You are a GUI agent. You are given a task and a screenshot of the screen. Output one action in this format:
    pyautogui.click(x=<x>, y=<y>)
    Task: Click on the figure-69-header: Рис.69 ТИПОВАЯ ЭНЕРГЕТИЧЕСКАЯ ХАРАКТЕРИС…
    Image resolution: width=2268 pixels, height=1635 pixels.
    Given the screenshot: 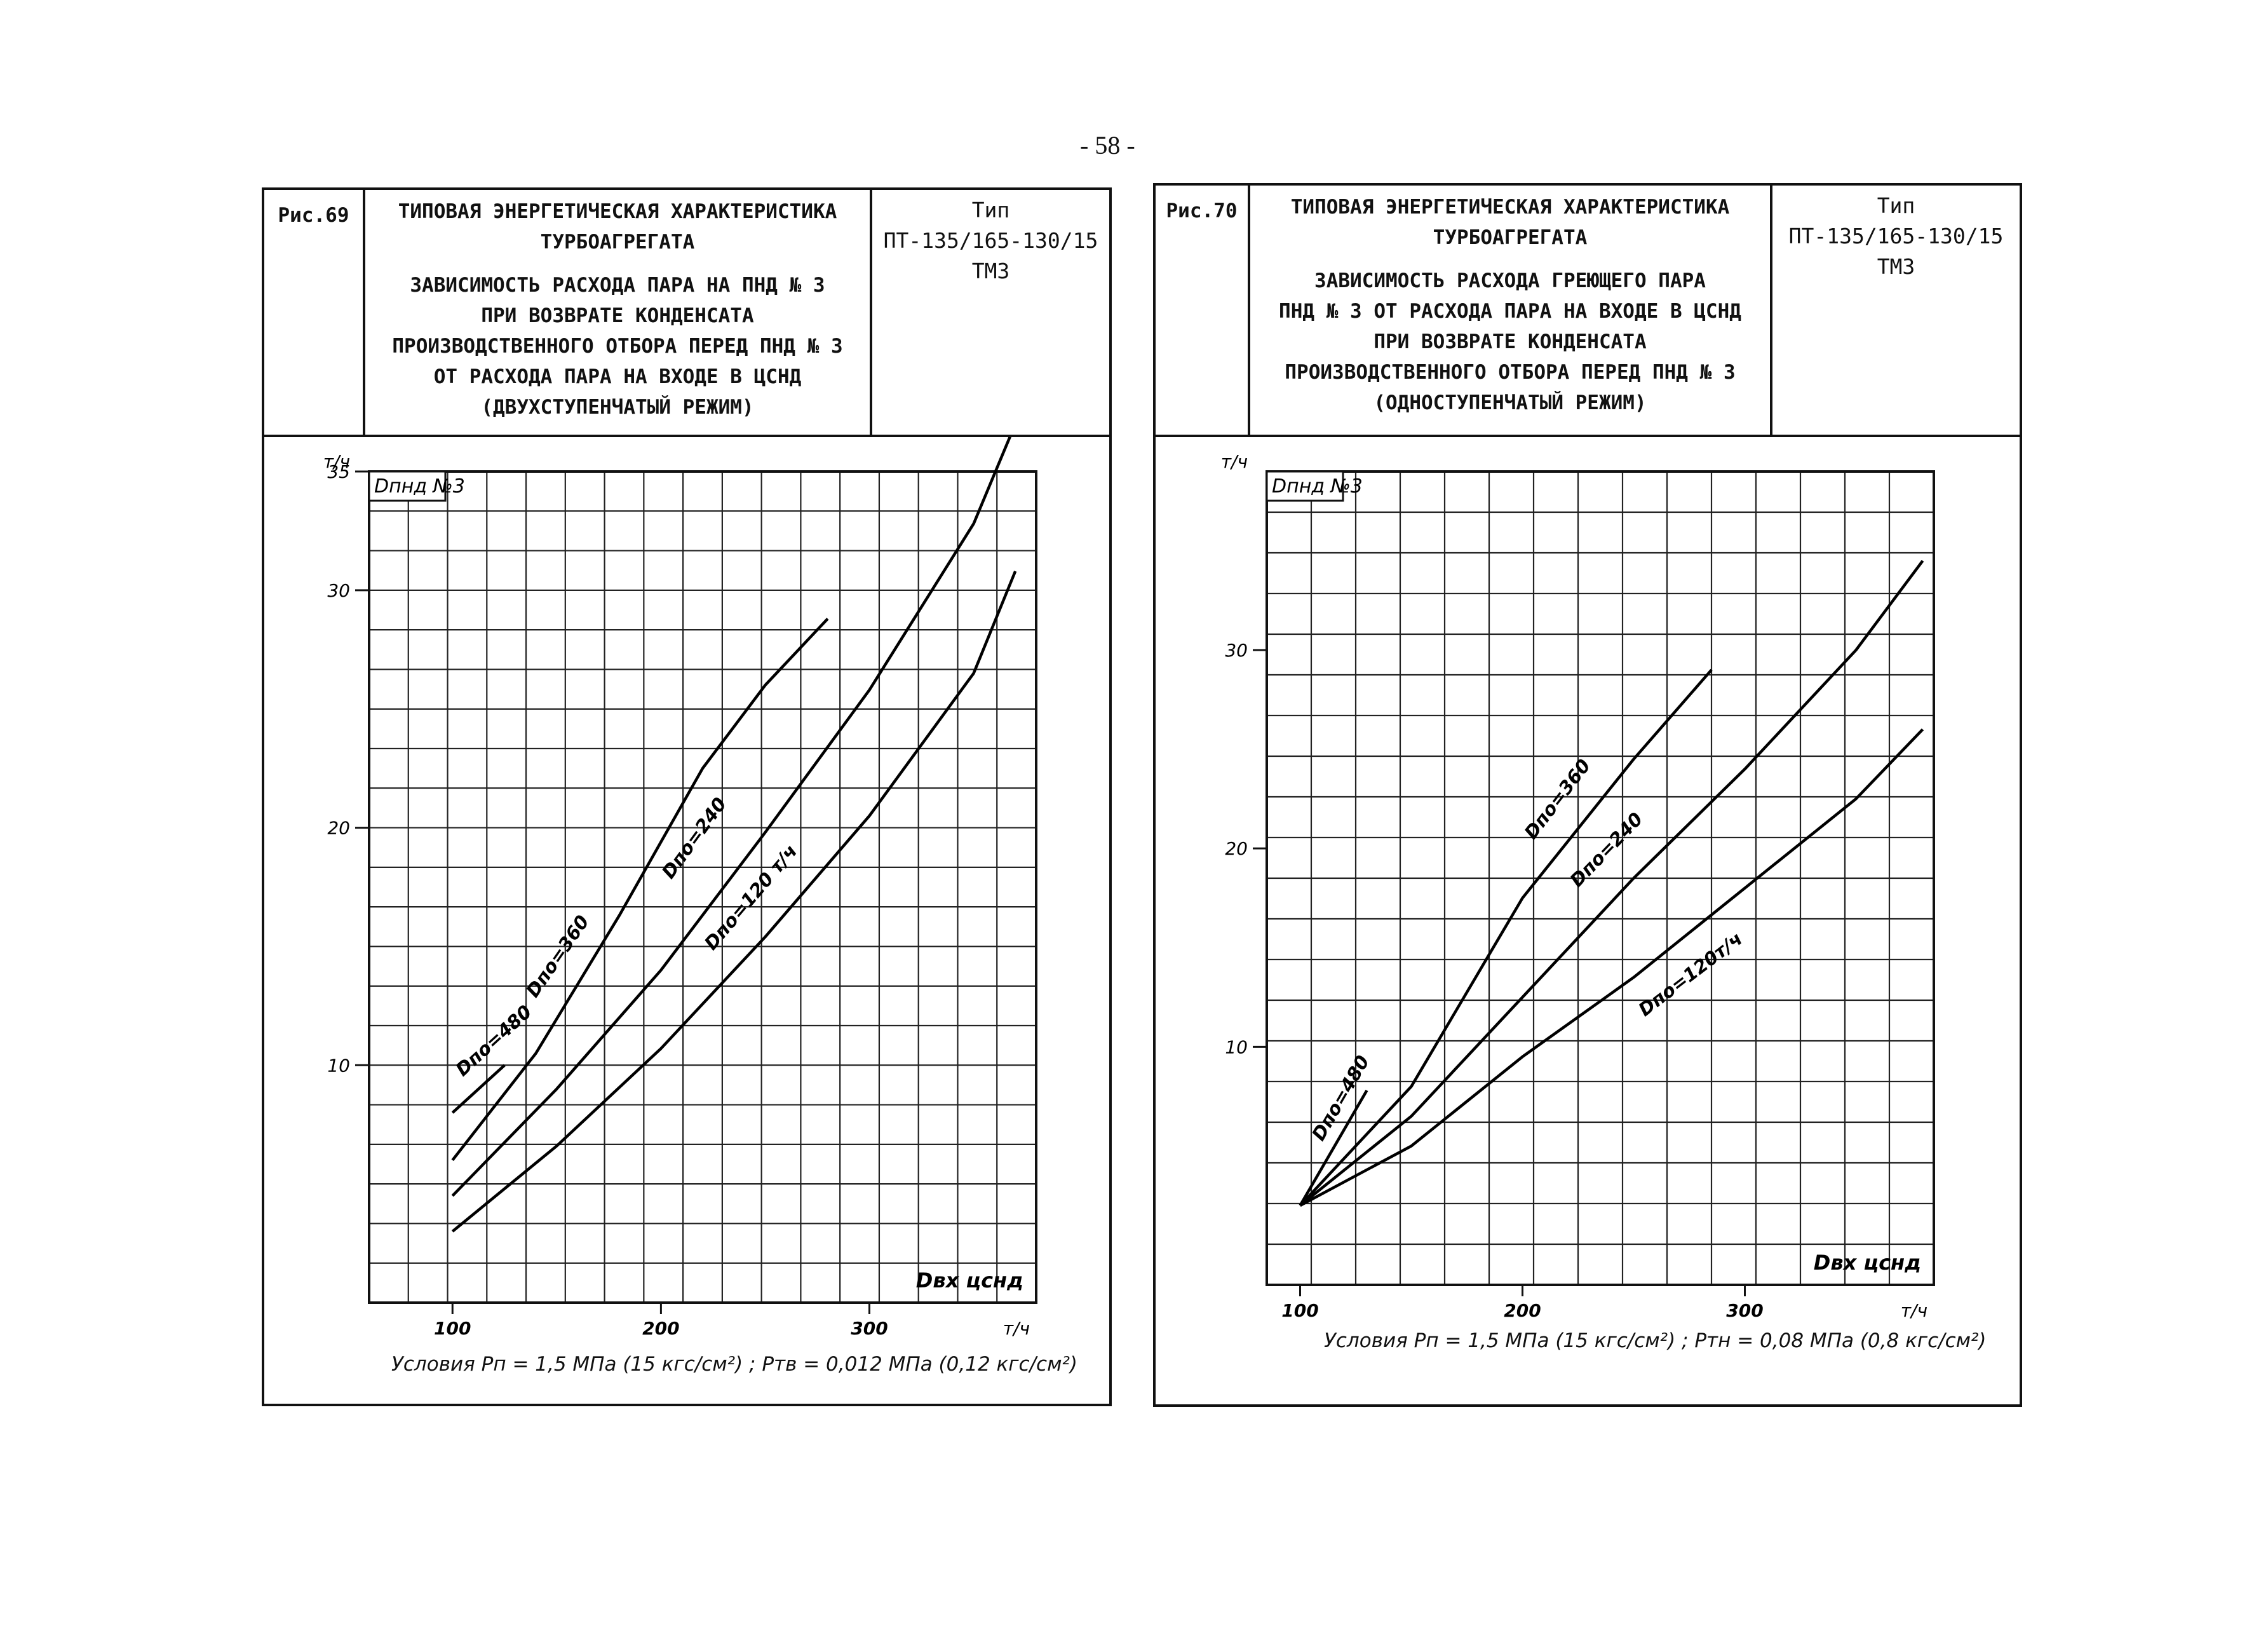 What is the action you would take?
    pyautogui.click(x=686, y=313)
    